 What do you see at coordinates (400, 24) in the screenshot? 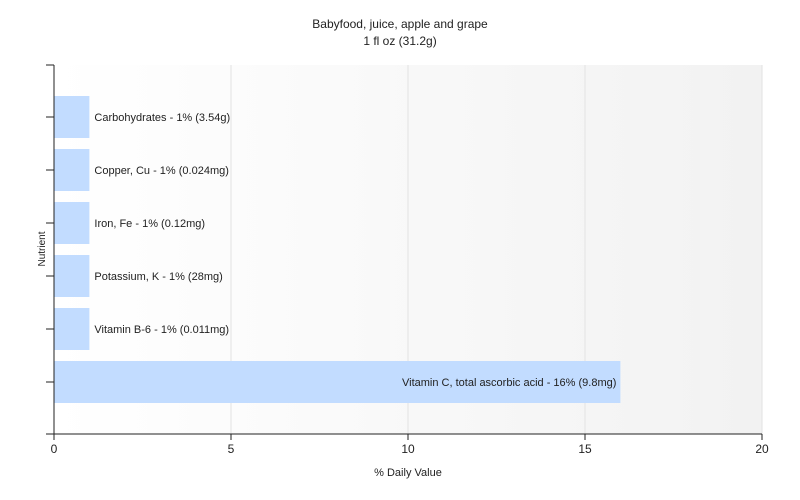
I see `chart-title: Babyfood, juice, apple and grape` at bounding box center [400, 24].